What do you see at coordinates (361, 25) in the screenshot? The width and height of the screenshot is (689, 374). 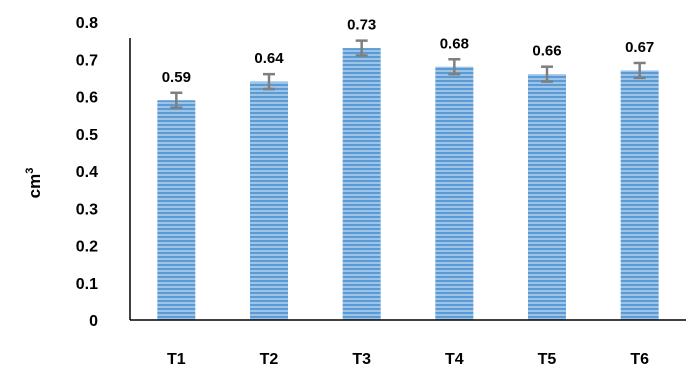 I see `data-label-t3: 0.73` at bounding box center [361, 25].